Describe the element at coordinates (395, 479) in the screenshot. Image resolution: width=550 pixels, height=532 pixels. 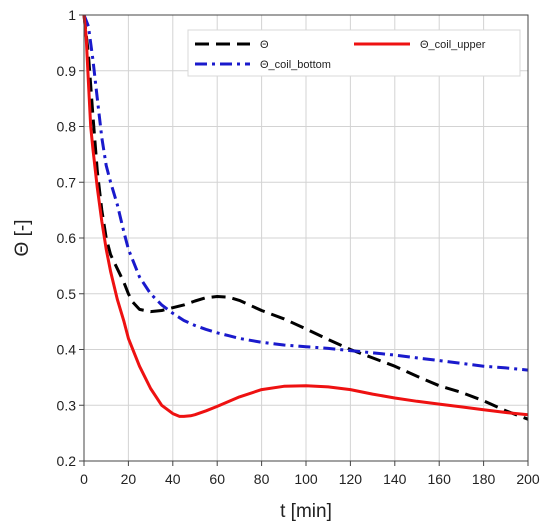
I see `x-tick-label: 140` at that location.